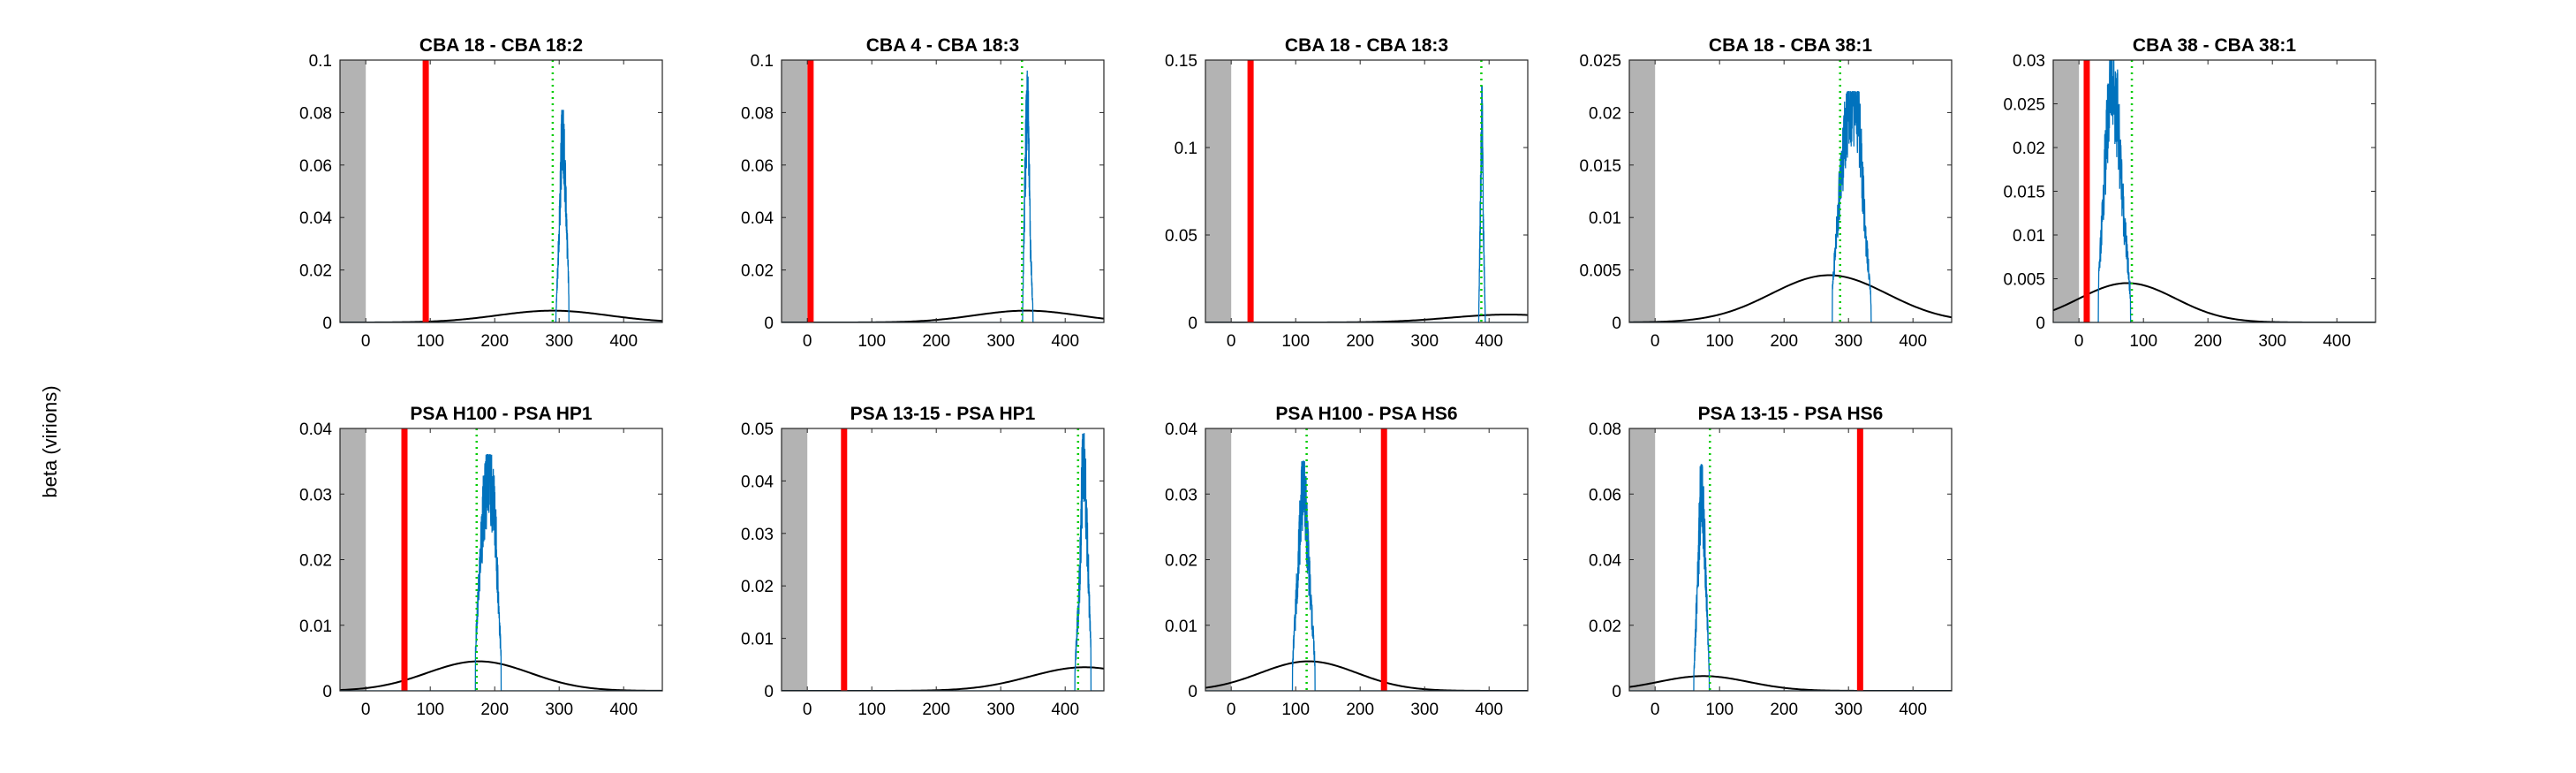 The height and width of the screenshot is (773, 2576). Describe the element at coordinates (502, 414) in the screenshot. I see `subplot-title: PSA H100 - PSA HP1` at that location.